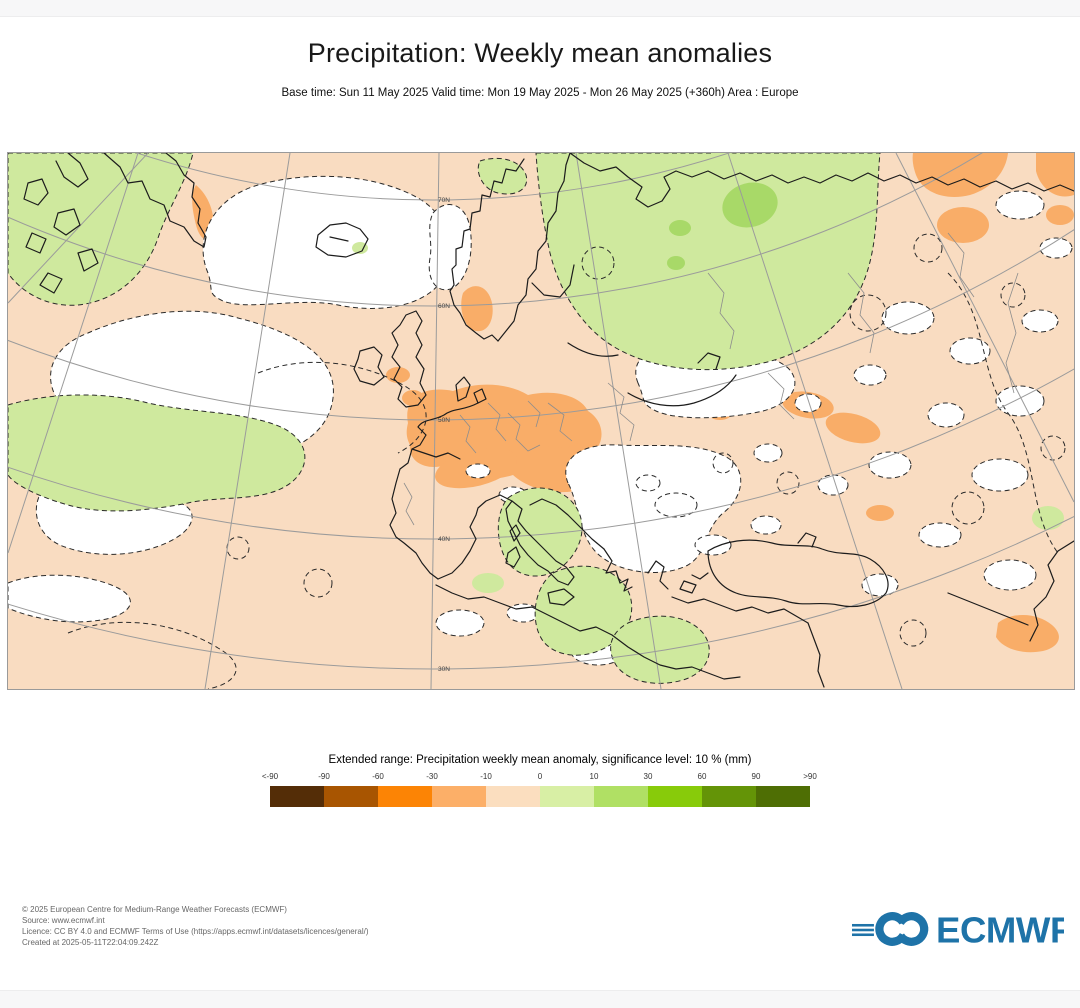 This screenshot has height=1008, width=1080. What do you see at coordinates (810, 776) in the screenshot?
I see `legend-tick: >90` at bounding box center [810, 776].